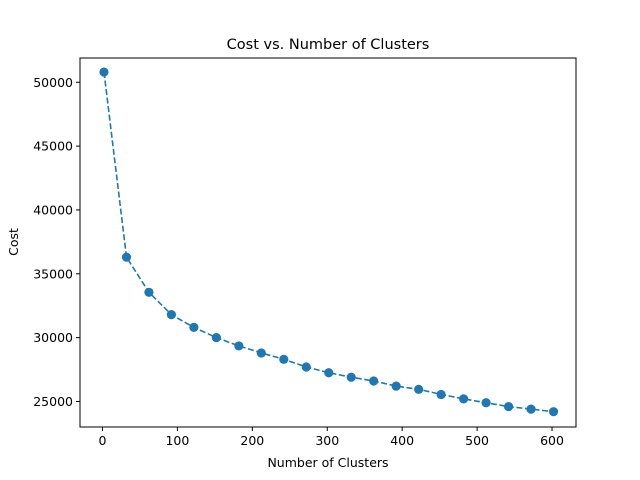  Describe the element at coordinates (477, 440) in the screenshot. I see `x-tick-label: 500` at that location.